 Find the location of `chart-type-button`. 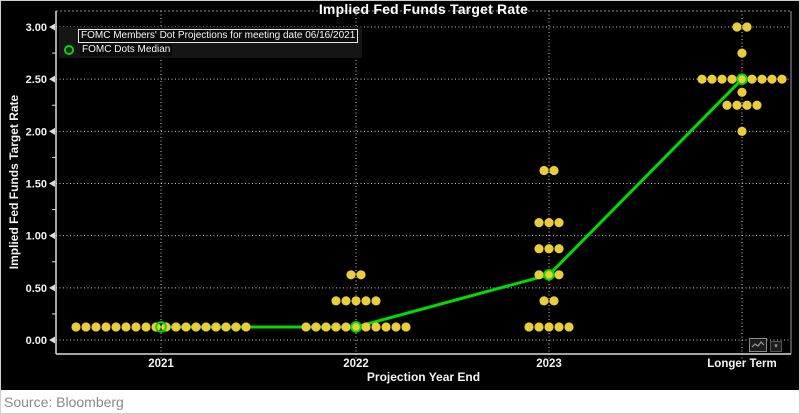

chart-type-button is located at coordinates (758, 345).